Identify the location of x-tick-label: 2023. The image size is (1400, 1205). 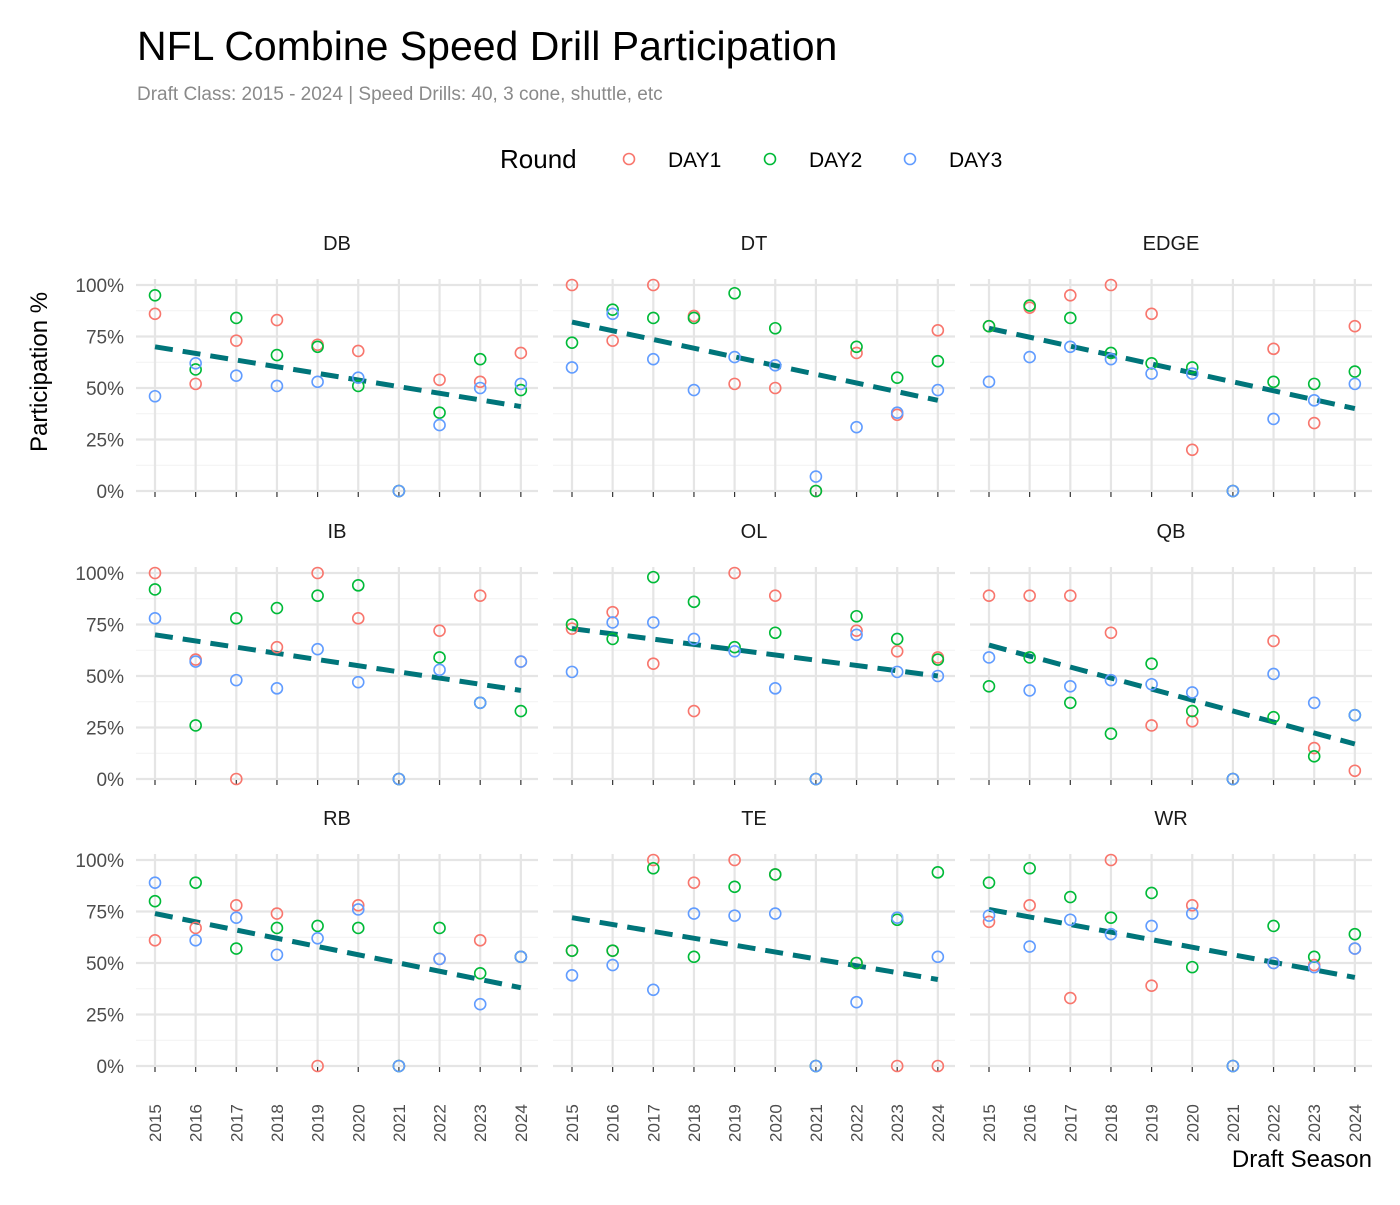
(480, 1123).